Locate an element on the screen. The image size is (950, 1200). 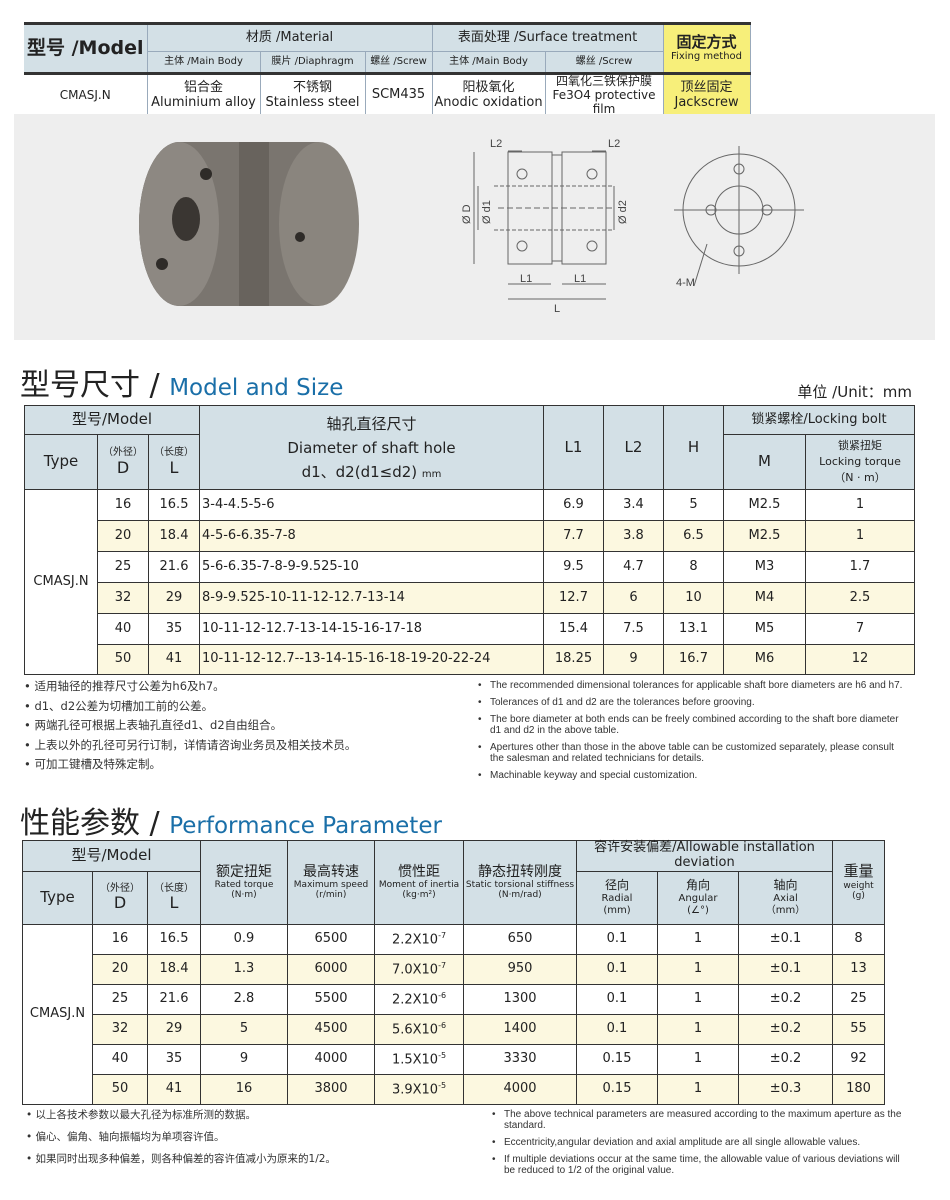
inertia-cell: 2.2X10-6 is located at coordinates (419, 999).